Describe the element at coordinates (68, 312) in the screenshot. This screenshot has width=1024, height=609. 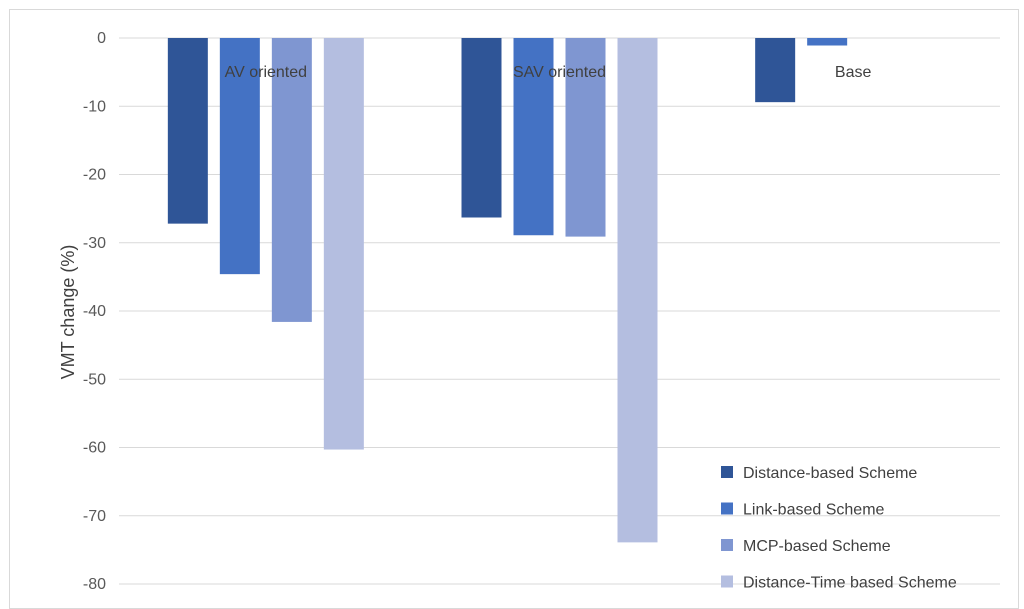
I see `y-axis-title: VMT change (%)` at that location.